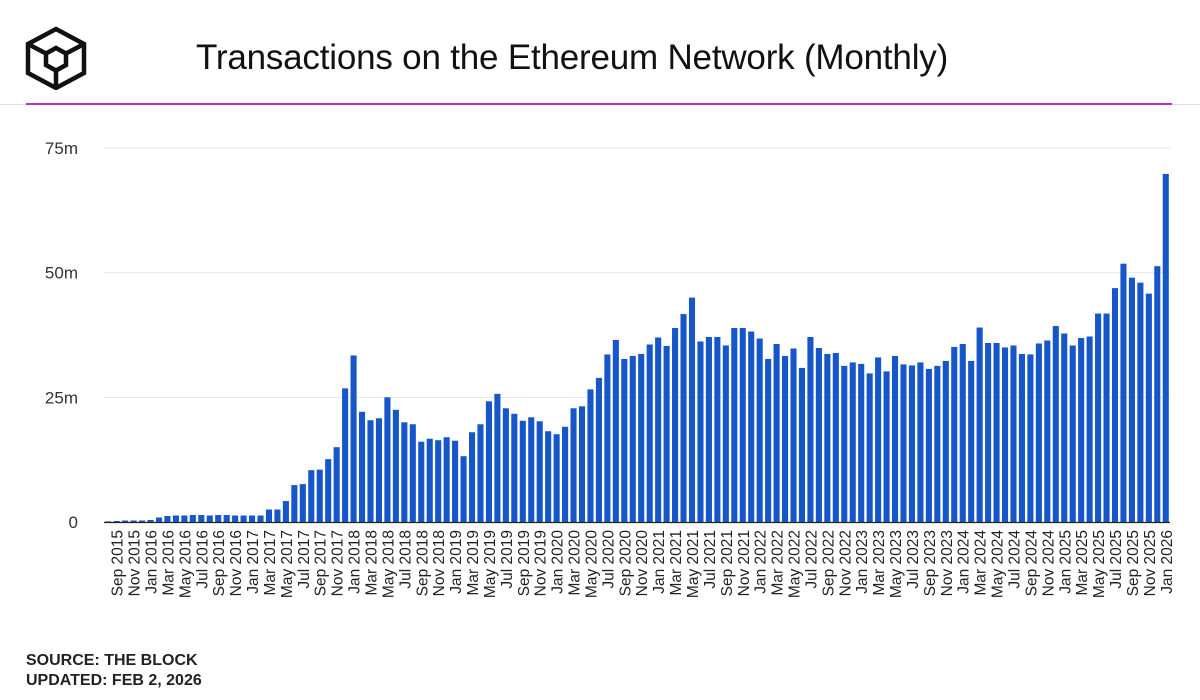  I want to click on x-tick-label: Jan 2019, so click(456, 562).